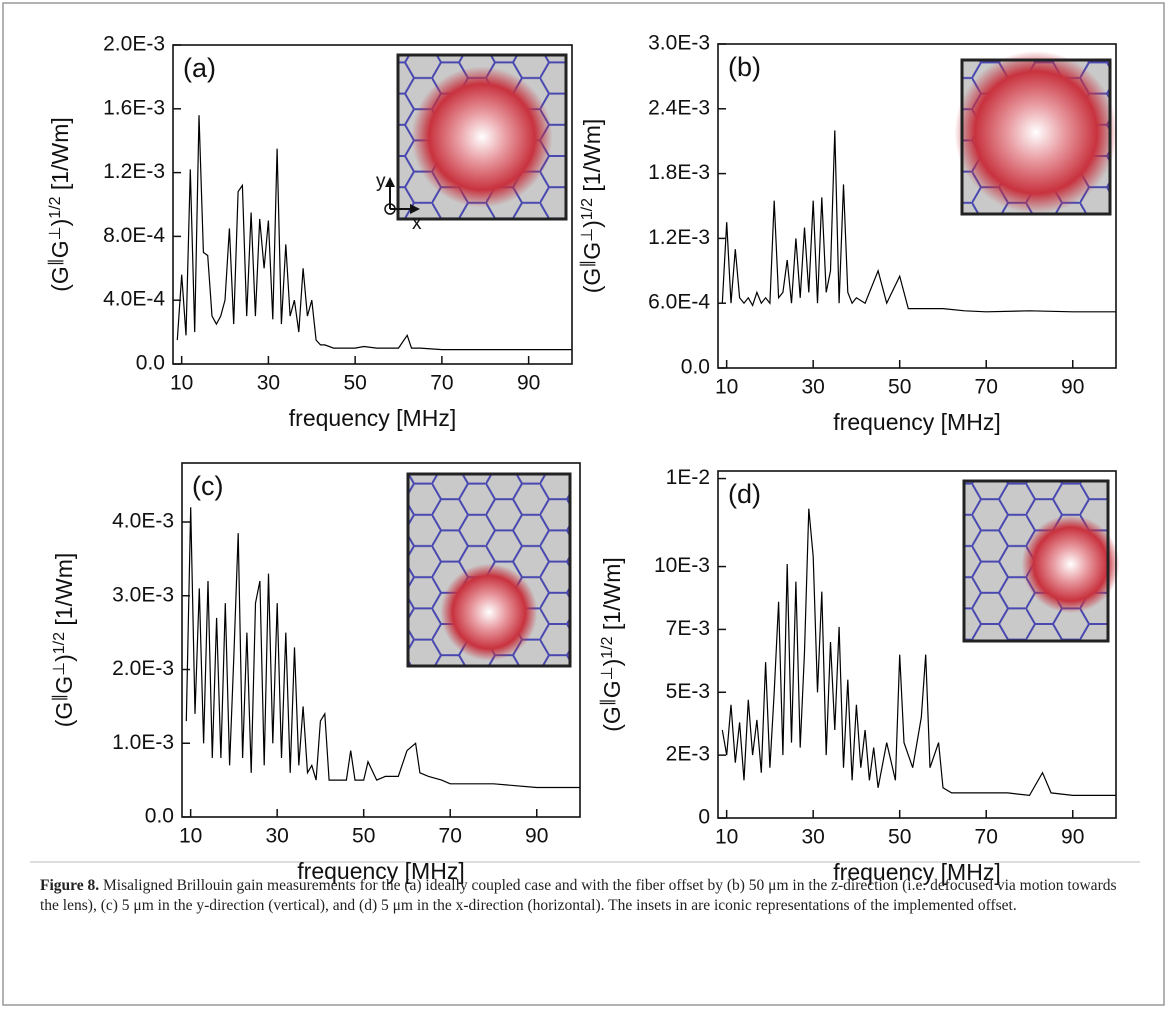  I want to click on y-tick-label: 8.0E-4, so click(134, 235).